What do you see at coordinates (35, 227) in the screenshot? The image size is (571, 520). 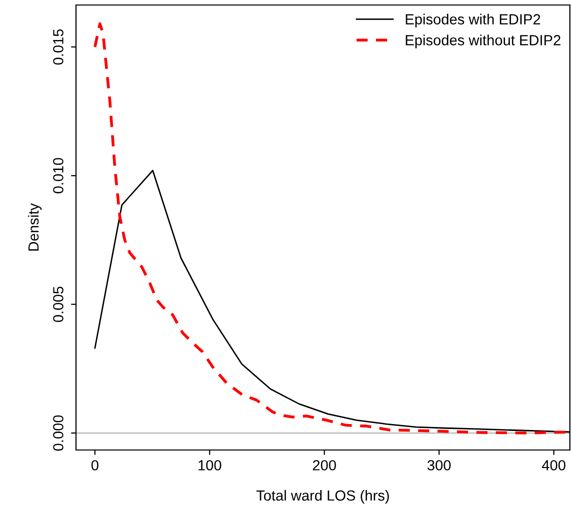 I see `y-axis-title: Density` at bounding box center [35, 227].